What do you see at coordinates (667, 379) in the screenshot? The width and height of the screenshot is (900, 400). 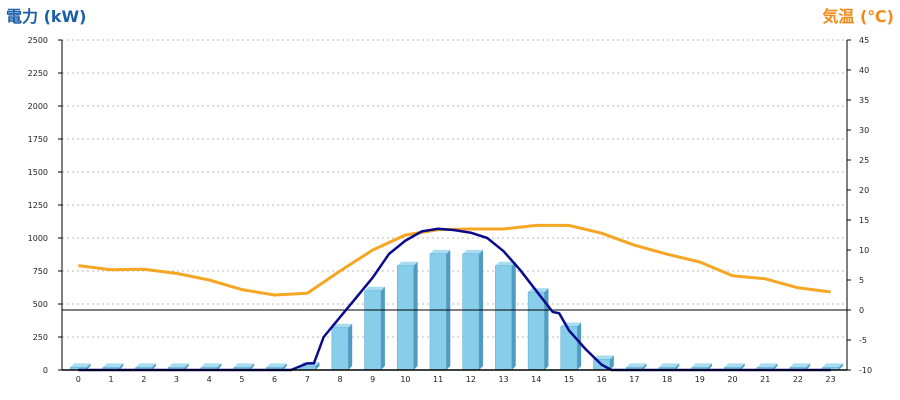 I see `x-tick-label: 18` at bounding box center [667, 379].